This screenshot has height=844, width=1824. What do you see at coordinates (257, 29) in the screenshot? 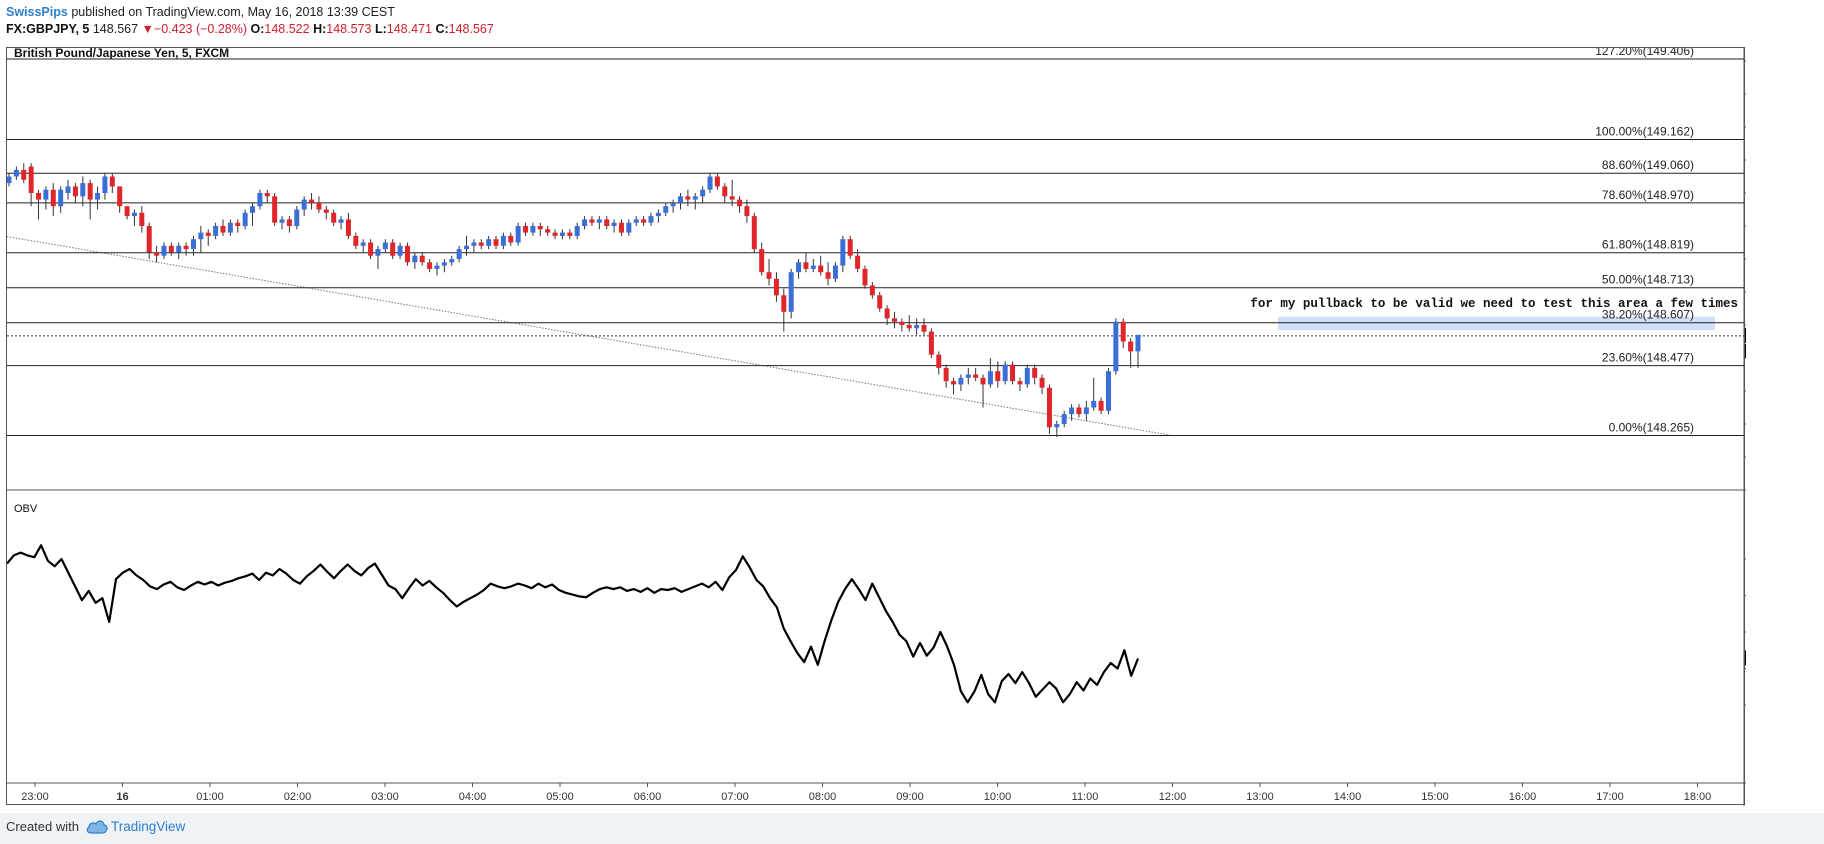
I see `open-label: O:` at bounding box center [257, 29].